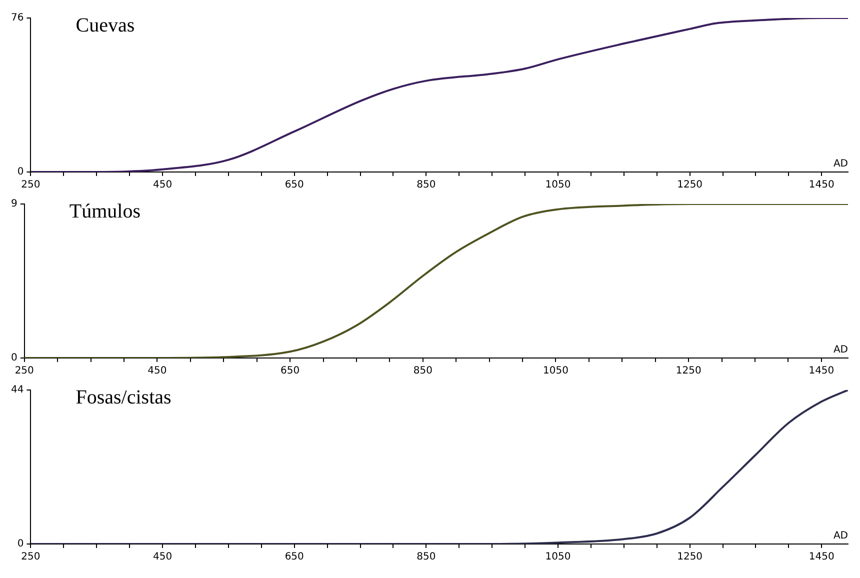 This screenshot has width=860, height=578. Describe the element at coordinates (105, 211) in the screenshot. I see `chart-title: Túmulos` at that location.